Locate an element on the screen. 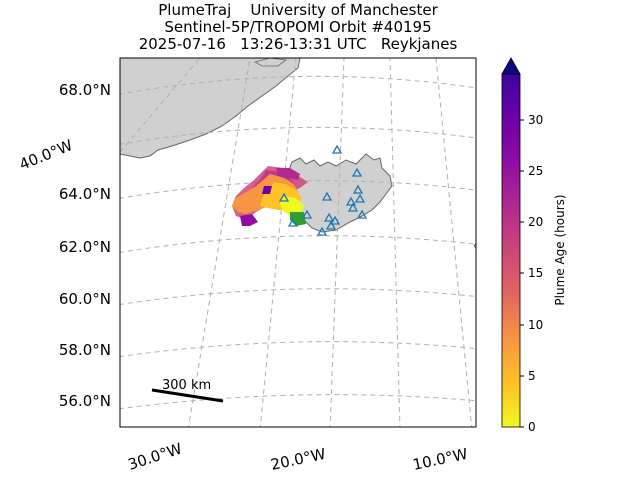  vent-area-marker is located at coordinates (298, 219).